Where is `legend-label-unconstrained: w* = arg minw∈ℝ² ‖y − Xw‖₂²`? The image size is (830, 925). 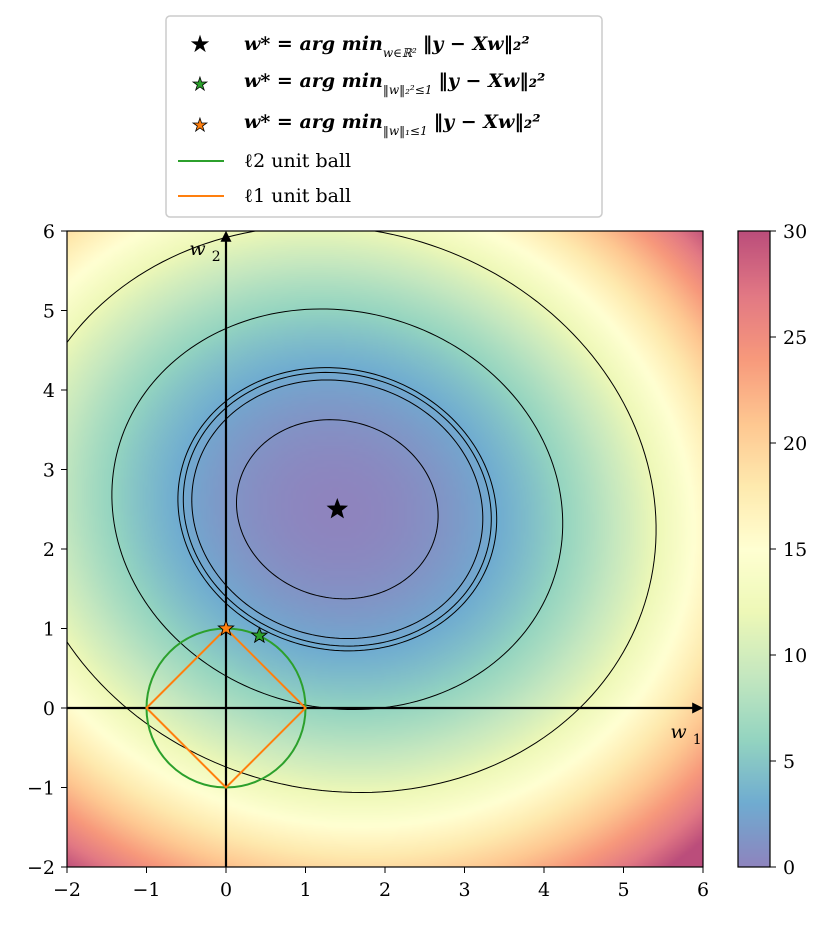
legend-label-unconstrained: w* = arg minw∈ℝ² ‖y − Xw‖₂² is located at coordinates (387, 46).